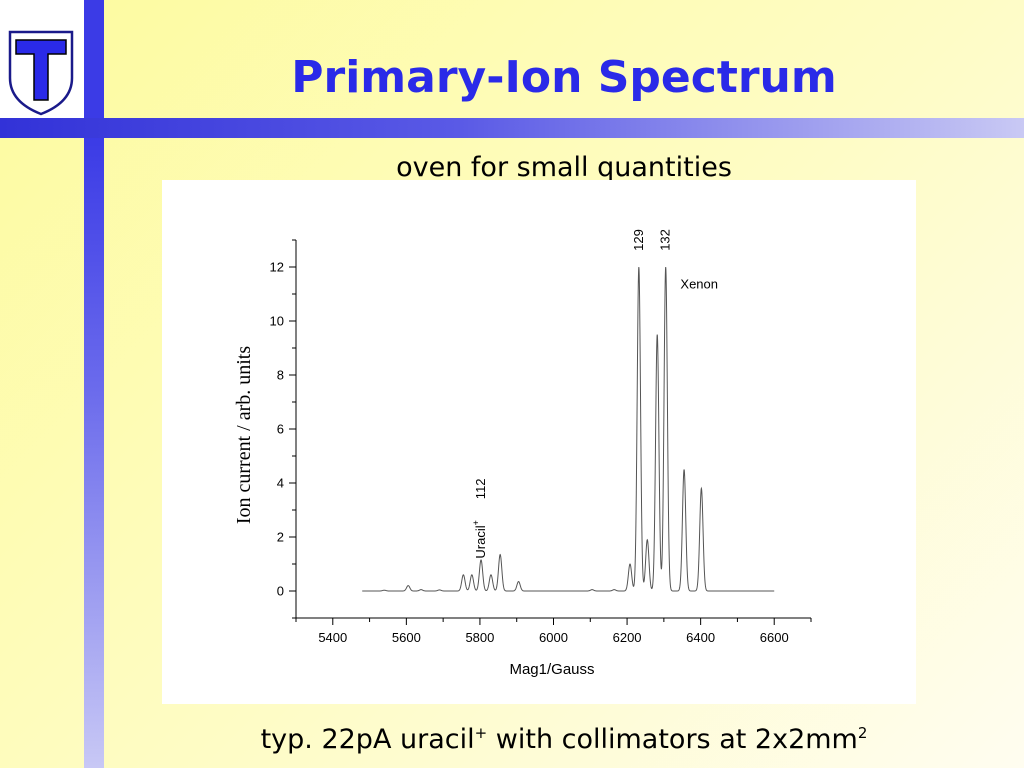  What do you see at coordinates (280, 375) in the screenshot?
I see `y-tick-label: 8` at bounding box center [280, 375].